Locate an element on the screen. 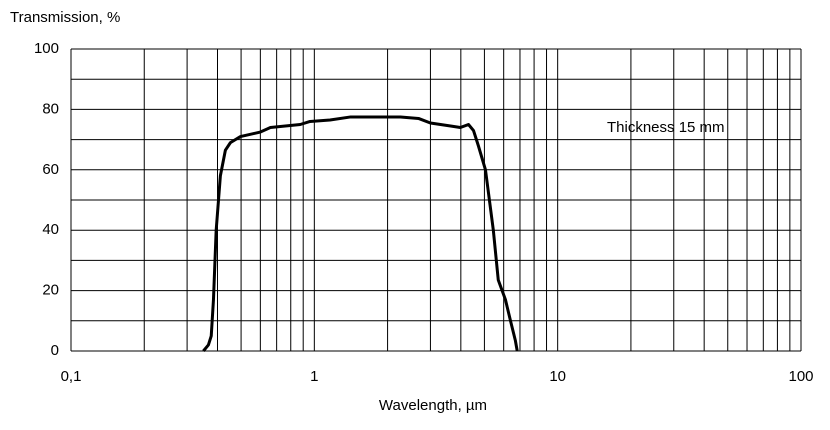  y-axis-title: Transmission, % is located at coordinates (65, 17).